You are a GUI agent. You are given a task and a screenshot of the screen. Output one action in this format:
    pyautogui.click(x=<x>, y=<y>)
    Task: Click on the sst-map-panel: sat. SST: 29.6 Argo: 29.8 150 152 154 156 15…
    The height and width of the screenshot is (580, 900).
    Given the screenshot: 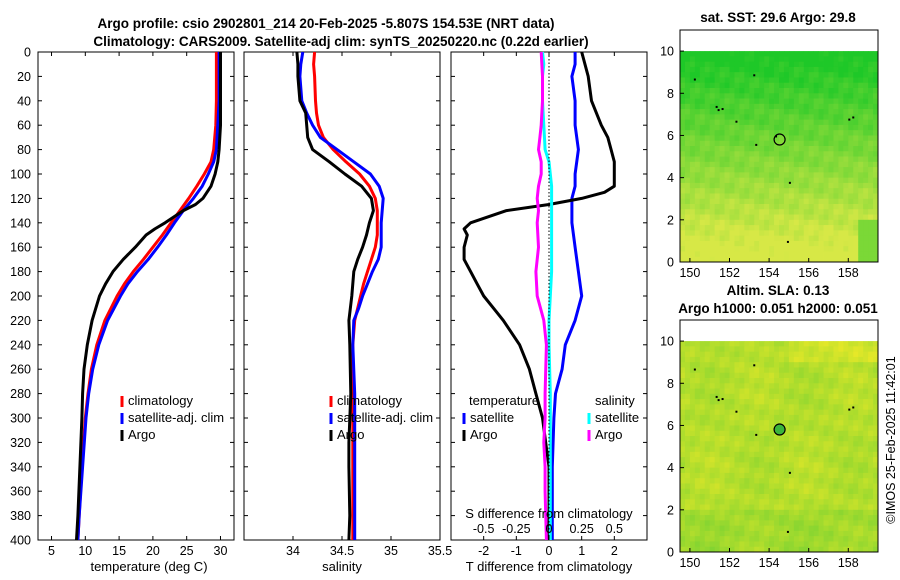 What is the action you would take?
    pyautogui.click(x=769, y=145)
    